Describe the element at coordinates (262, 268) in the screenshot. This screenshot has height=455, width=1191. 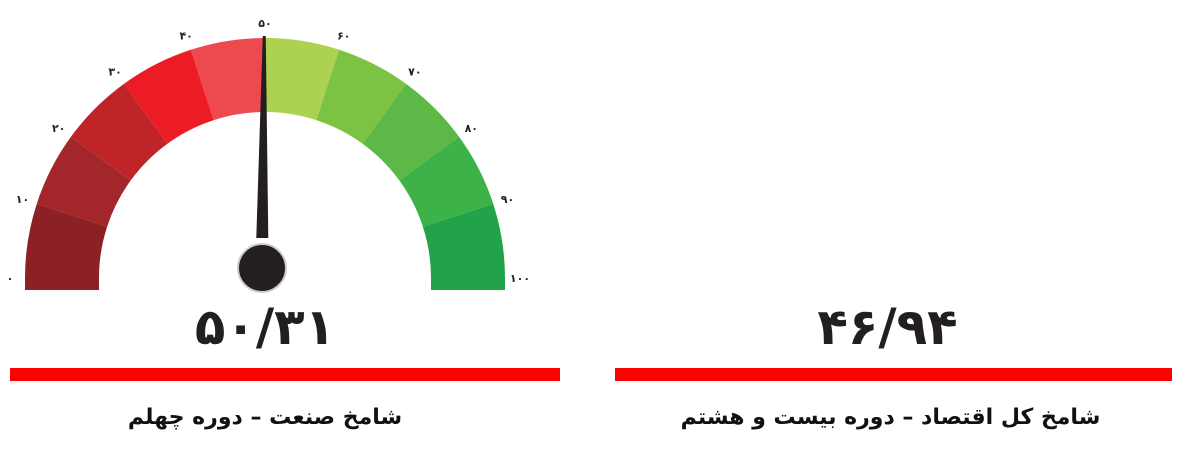
I see `needle-hub` at that location.